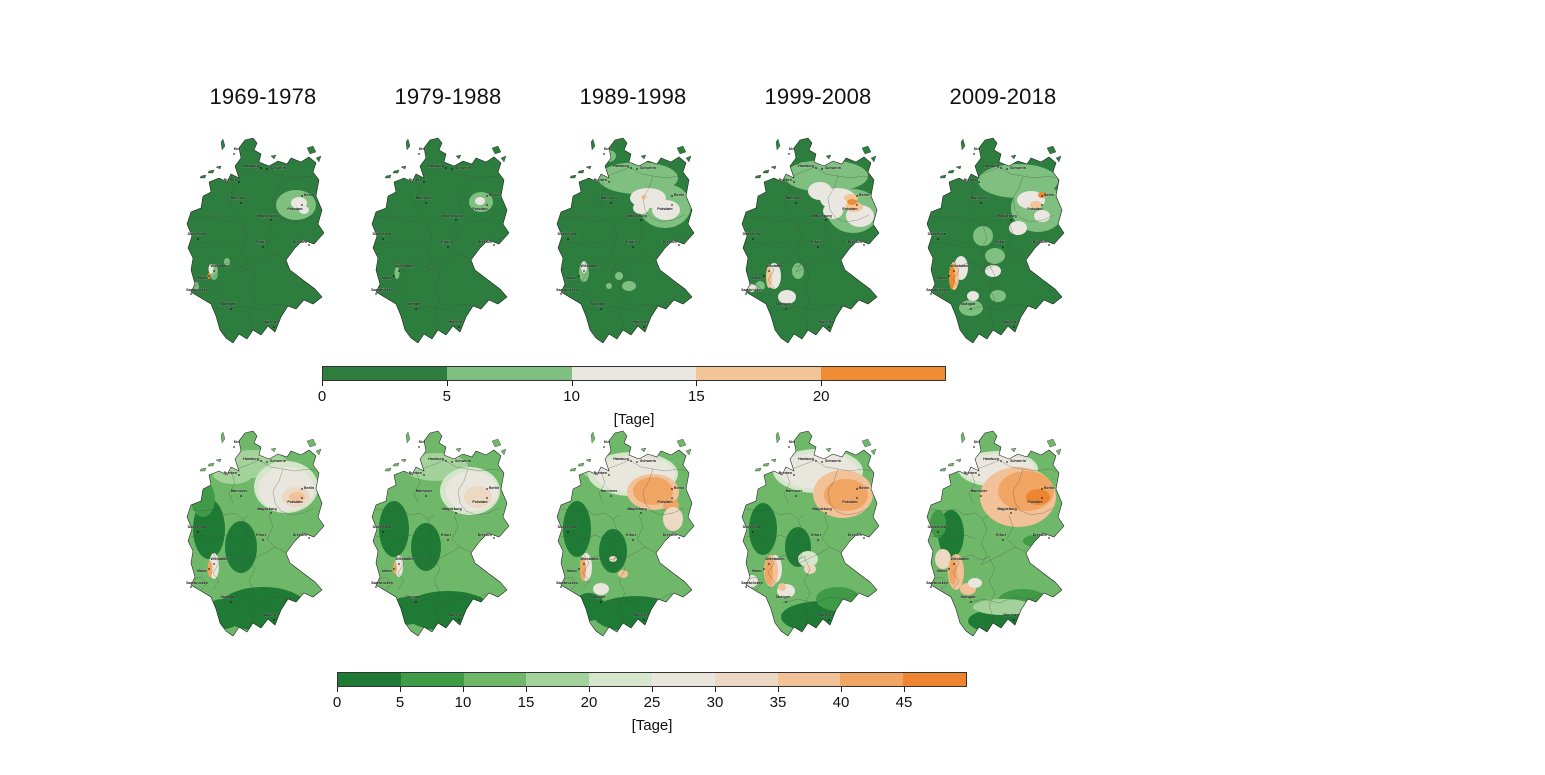 This screenshot has width=1545, height=775. I want to click on period-title: 2009-2018, so click(1003, 96).